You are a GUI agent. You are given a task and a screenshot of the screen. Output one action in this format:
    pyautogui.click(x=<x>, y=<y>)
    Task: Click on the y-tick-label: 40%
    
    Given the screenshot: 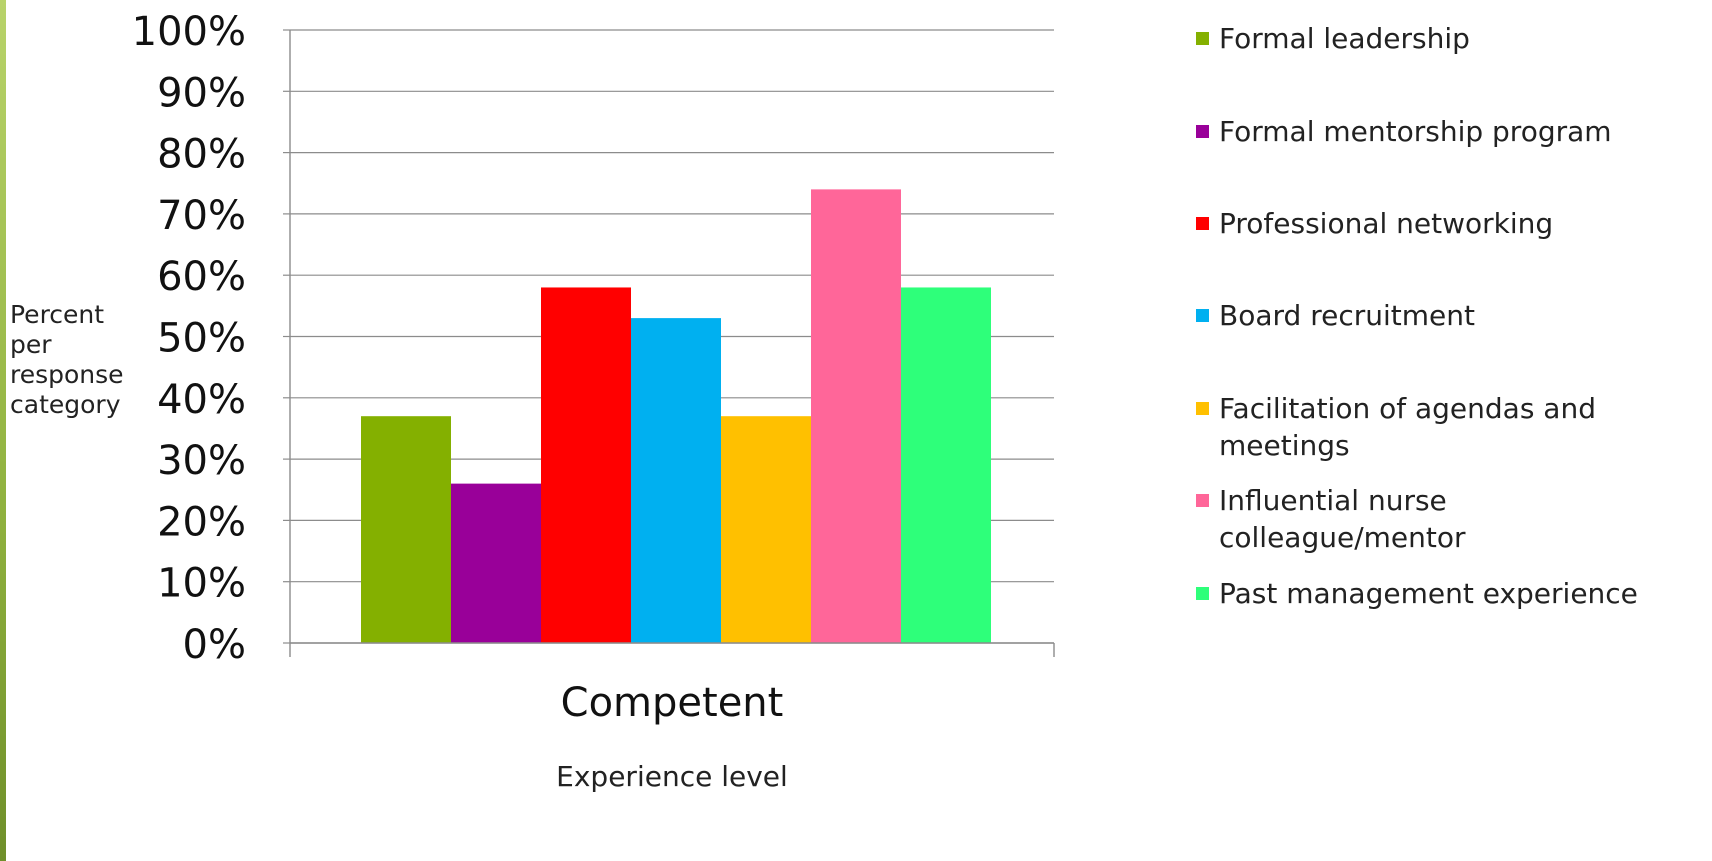 What is the action you would take?
    pyautogui.click(x=201, y=400)
    